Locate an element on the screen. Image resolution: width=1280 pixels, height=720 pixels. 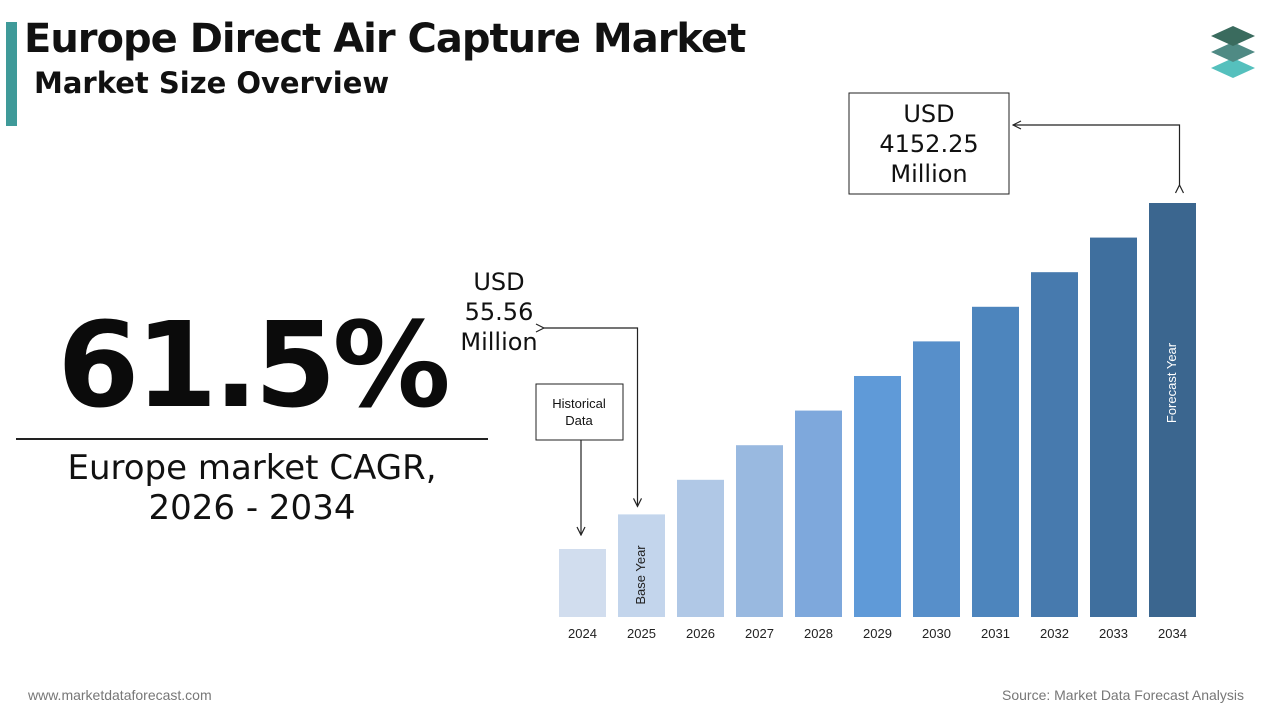
bar-2034 is located at coordinates (1172, 410).